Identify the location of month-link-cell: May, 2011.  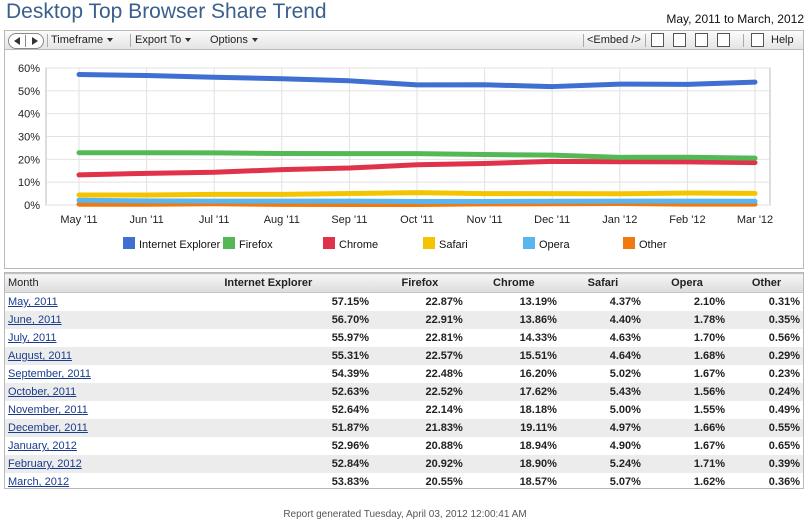
(84, 302).